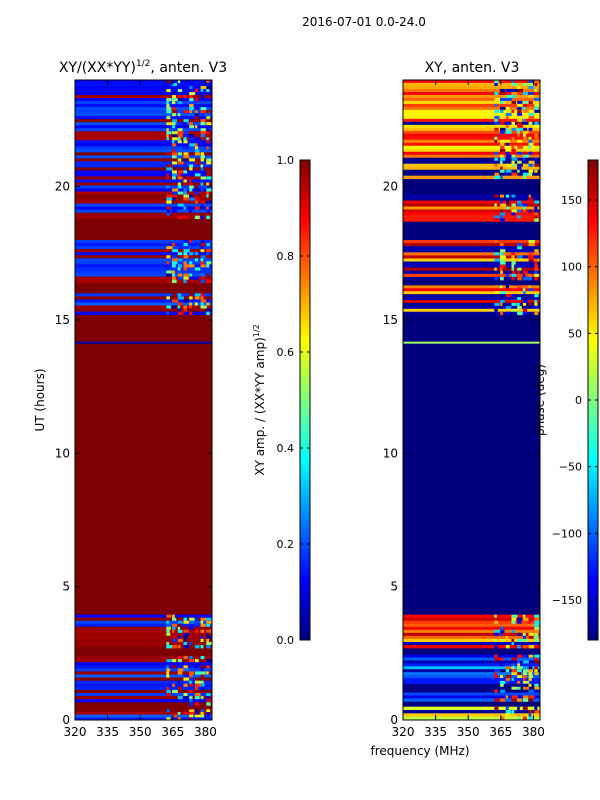 The image size is (600, 800). I want to click on y-tick-label: 0, so click(394, 720).